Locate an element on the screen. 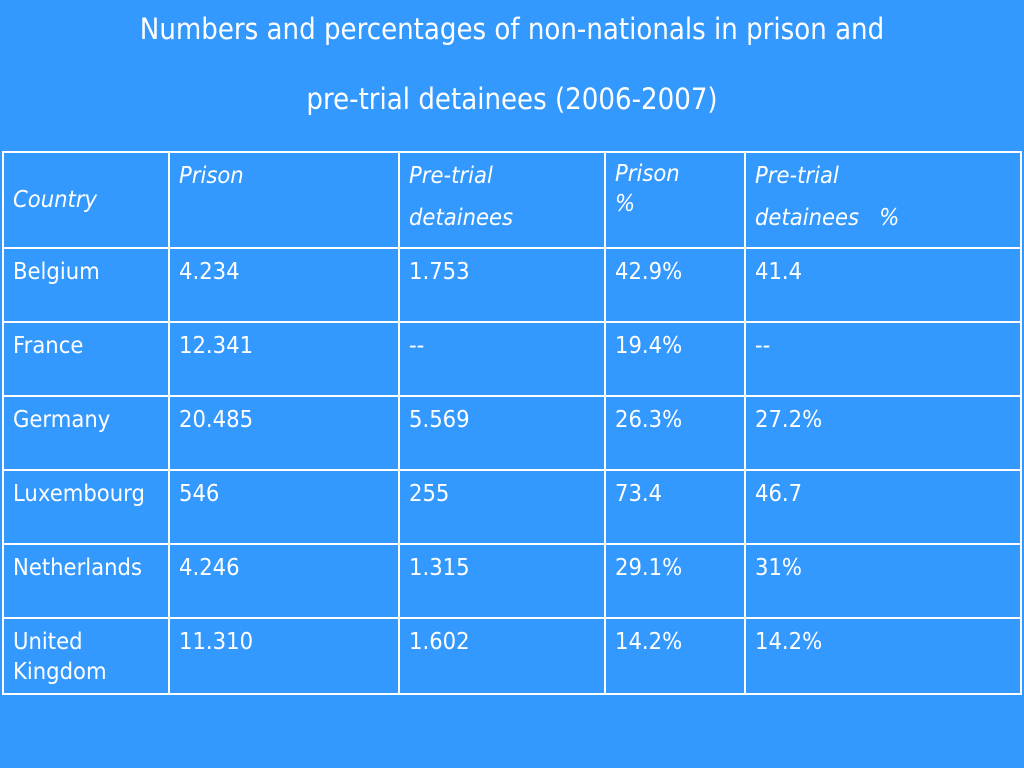 This screenshot has height=768, width=1024. cell-country: Netherlands is located at coordinates (86, 581).